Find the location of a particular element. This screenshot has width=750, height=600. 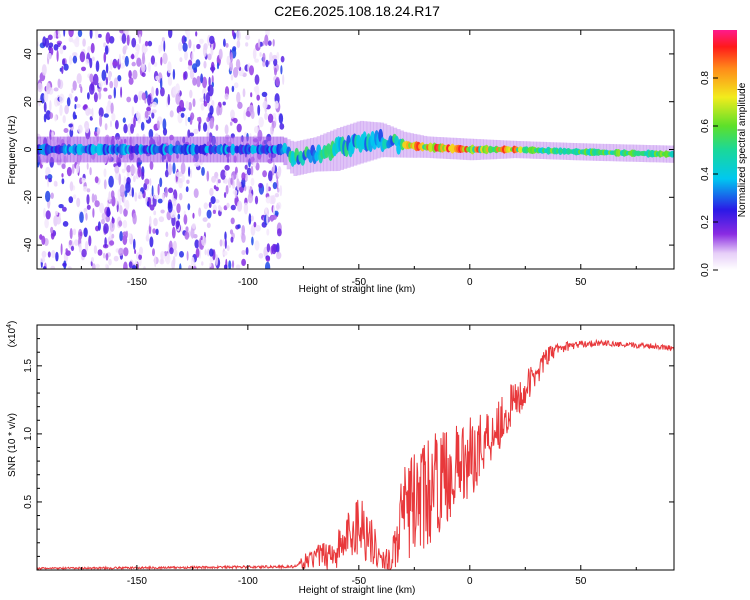

spectrogram-y-tick-label: 40 is located at coordinates (28, 54).